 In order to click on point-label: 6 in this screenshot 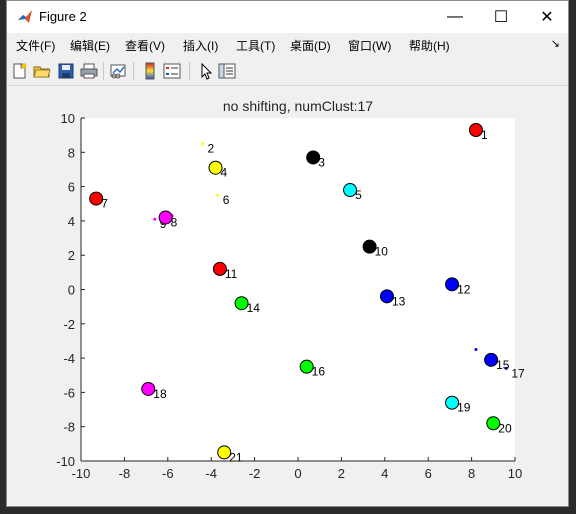, I will do `click(226, 200)`.